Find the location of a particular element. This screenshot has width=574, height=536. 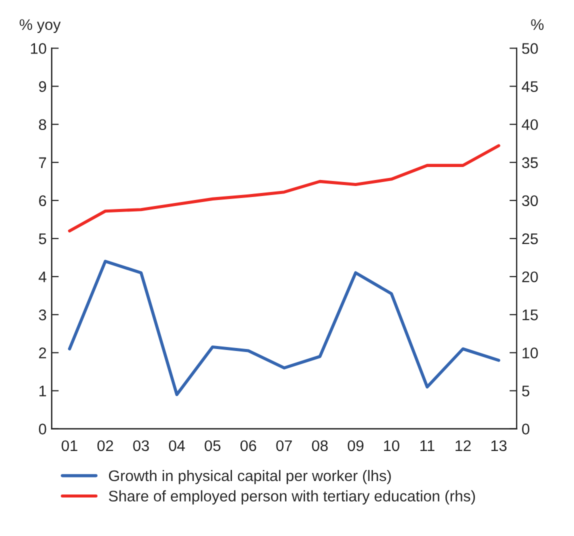

x-tick-label: 11 is located at coordinates (427, 445).